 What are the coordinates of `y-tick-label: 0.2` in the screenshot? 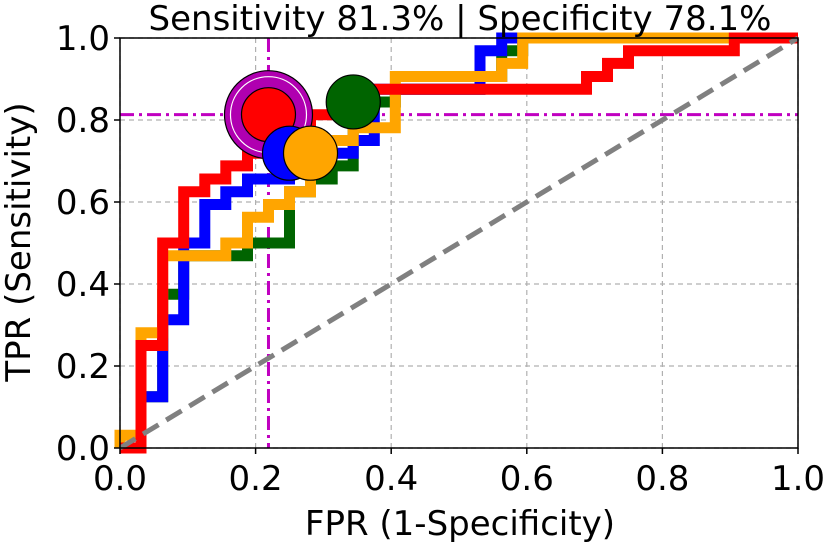 It's located at (83, 367).